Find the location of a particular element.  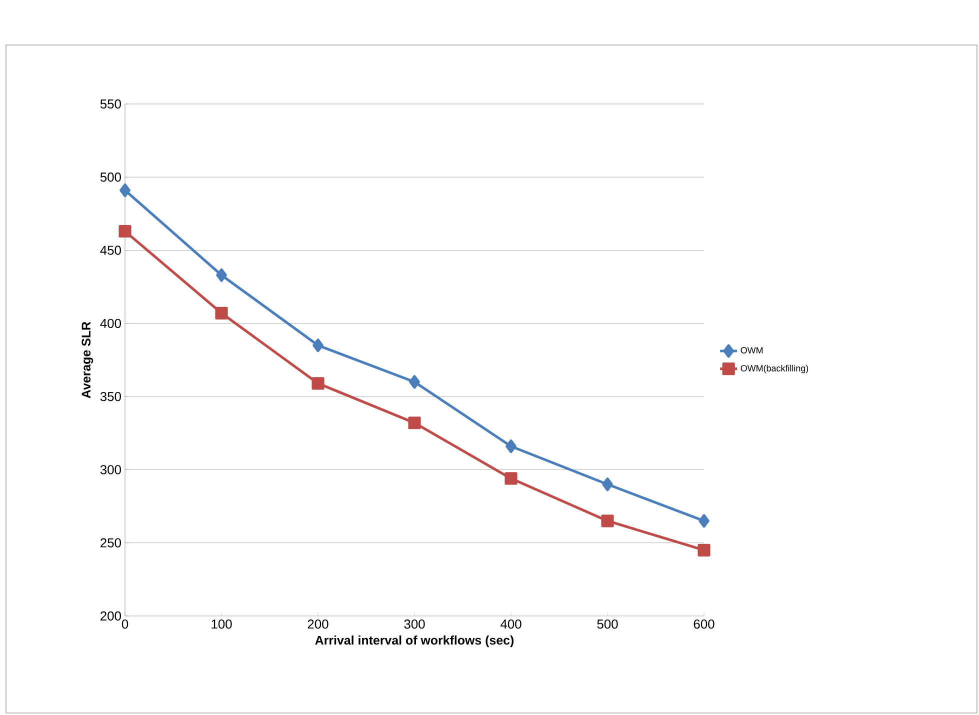

x-tick-label: 400 is located at coordinates (511, 624).